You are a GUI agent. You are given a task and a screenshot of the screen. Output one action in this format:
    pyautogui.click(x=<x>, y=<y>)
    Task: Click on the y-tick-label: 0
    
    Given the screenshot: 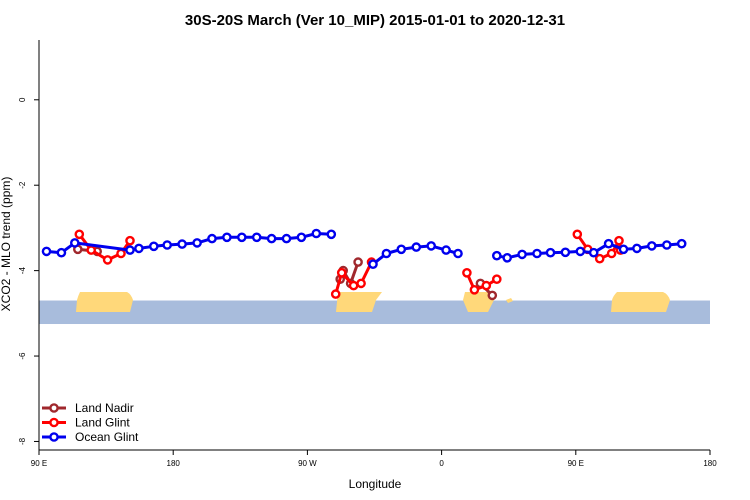 What is the action you would take?
    pyautogui.click(x=22, y=99)
    